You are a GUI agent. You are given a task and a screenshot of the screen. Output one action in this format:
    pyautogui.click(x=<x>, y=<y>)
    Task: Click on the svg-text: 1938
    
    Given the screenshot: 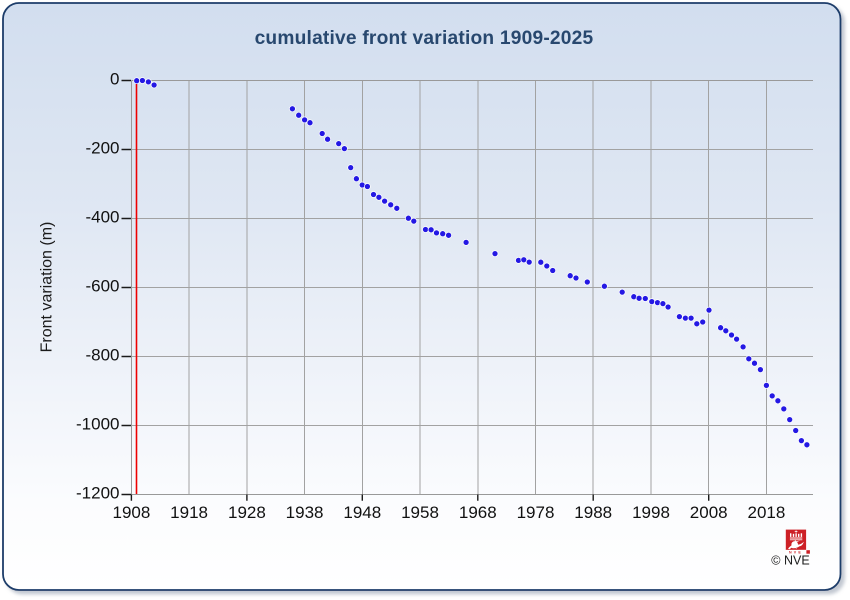 What is the action you would take?
    pyautogui.click(x=305, y=512)
    